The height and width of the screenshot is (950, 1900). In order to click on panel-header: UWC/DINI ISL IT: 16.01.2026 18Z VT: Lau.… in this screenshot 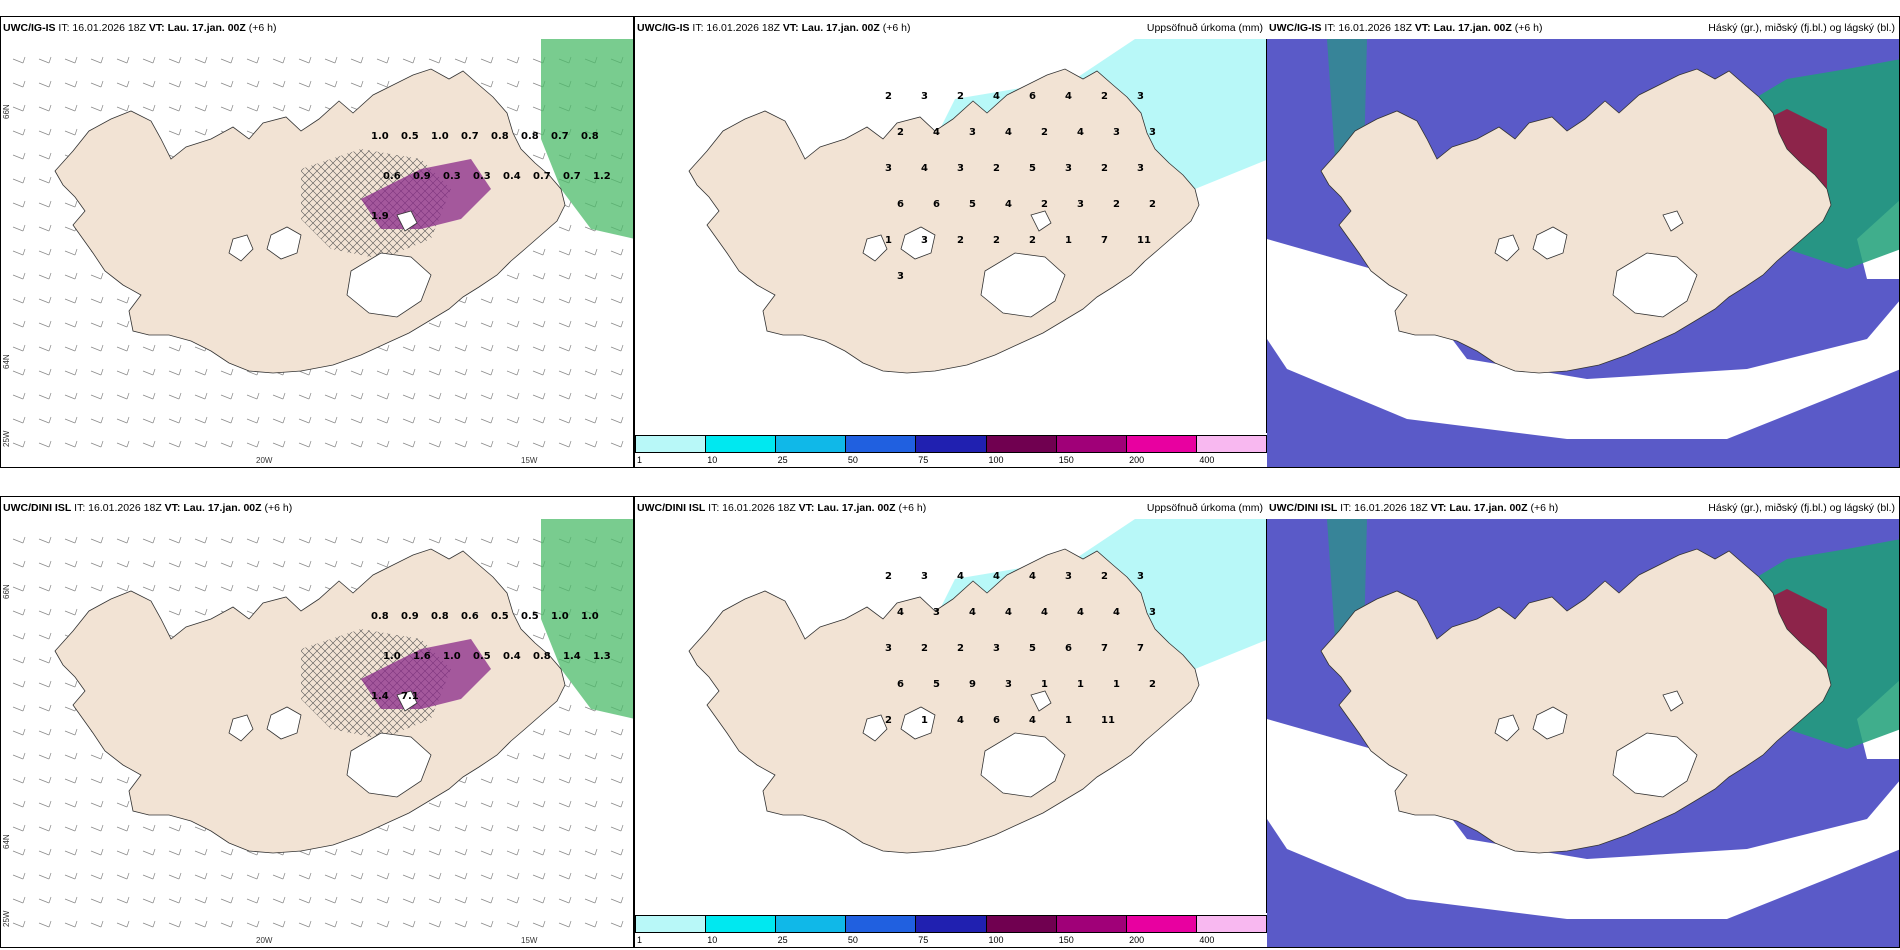, I will do `click(317, 508)`.